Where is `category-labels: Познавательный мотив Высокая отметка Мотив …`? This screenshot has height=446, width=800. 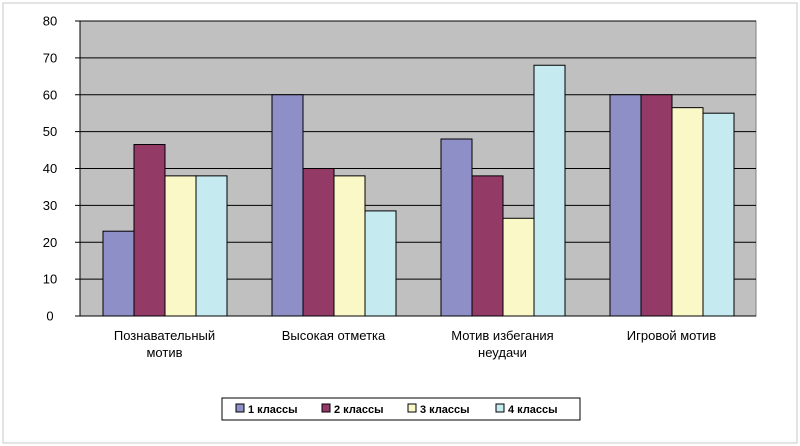 category-labels: Познавательный мотив Высокая отметка Мотив … is located at coordinates (415, 344).